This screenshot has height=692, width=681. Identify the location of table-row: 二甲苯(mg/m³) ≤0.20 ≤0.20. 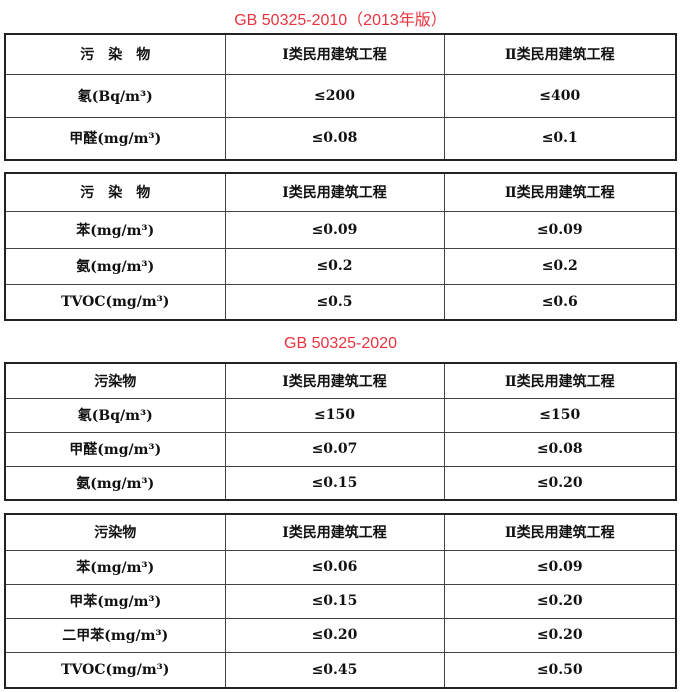
(340, 635).